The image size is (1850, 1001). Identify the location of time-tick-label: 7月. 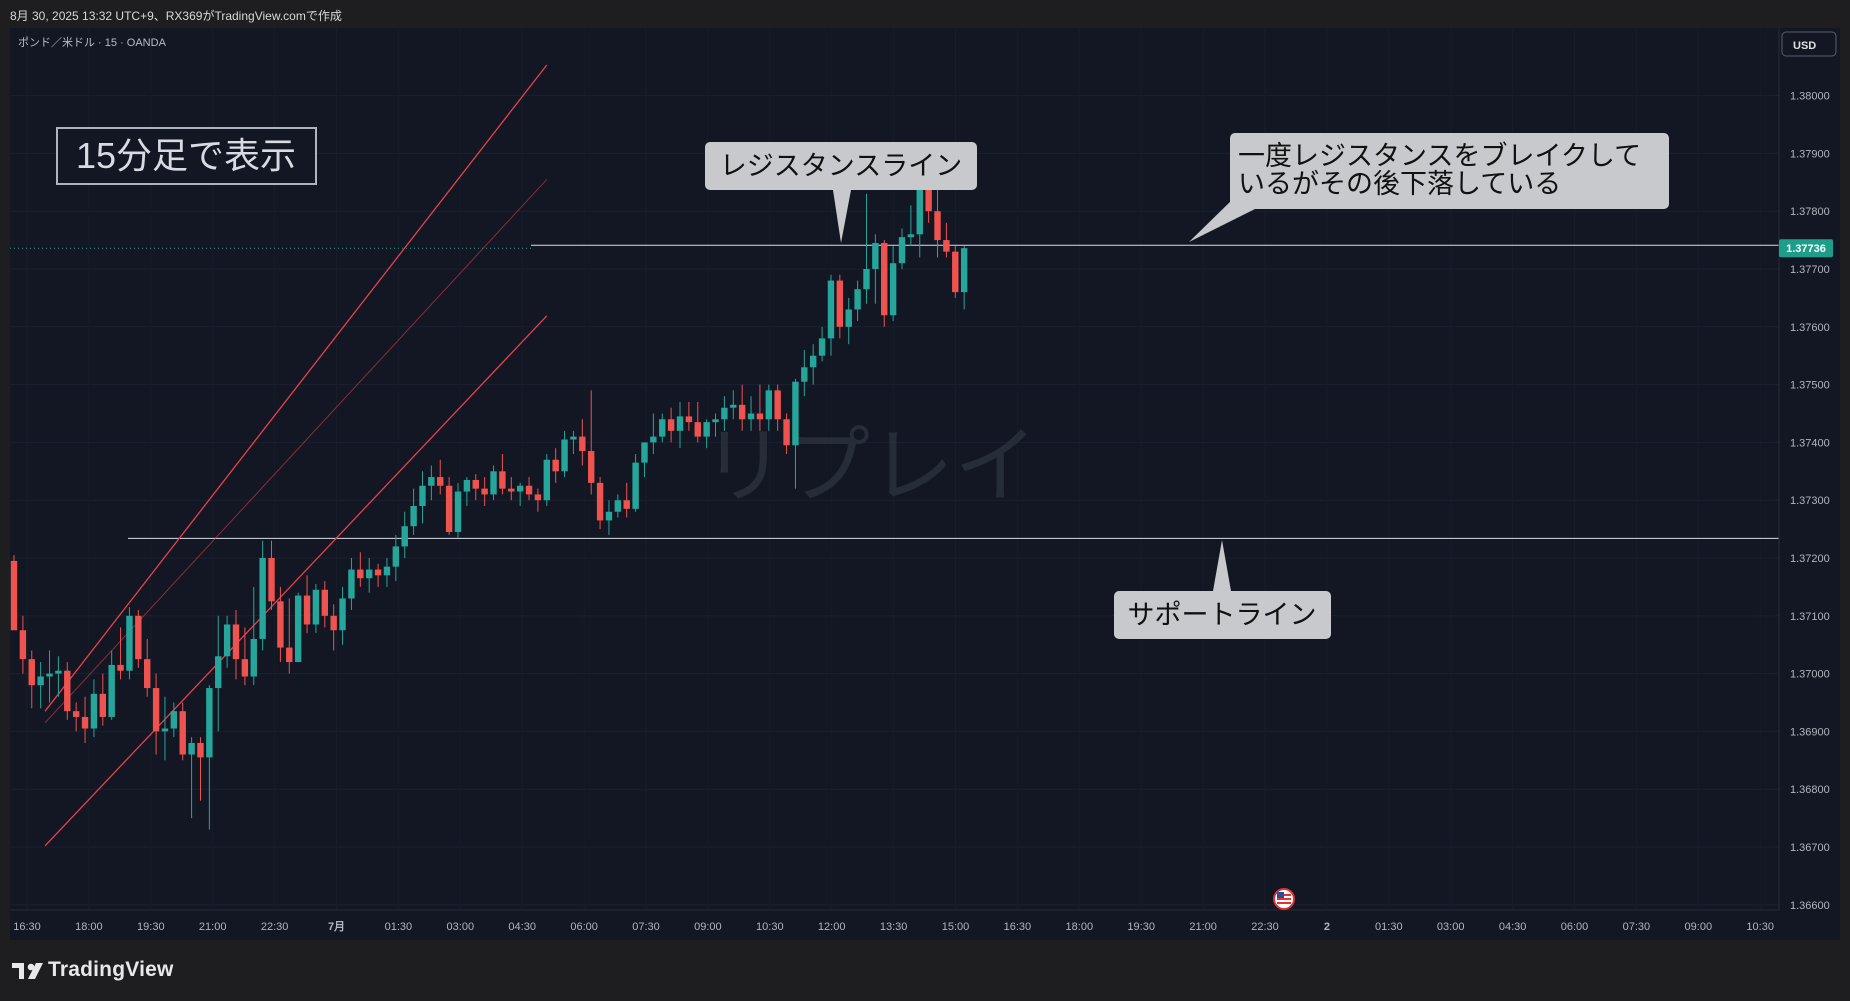
(336, 926).